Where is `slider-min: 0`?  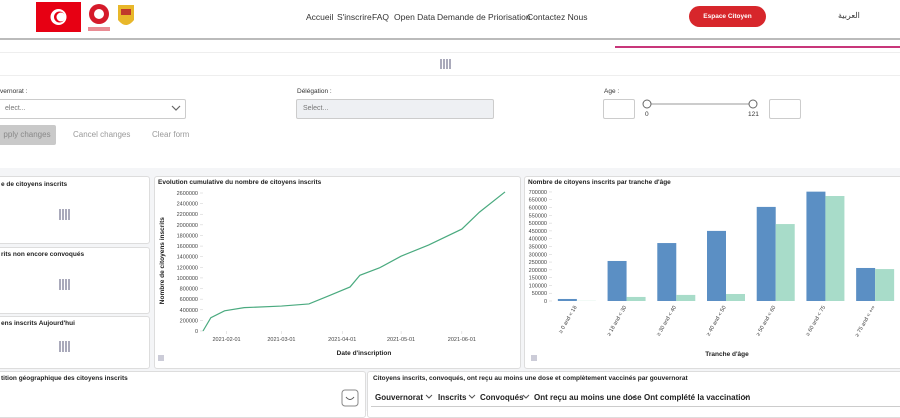 slider-min: 0 is located at coordinates (647, 114).